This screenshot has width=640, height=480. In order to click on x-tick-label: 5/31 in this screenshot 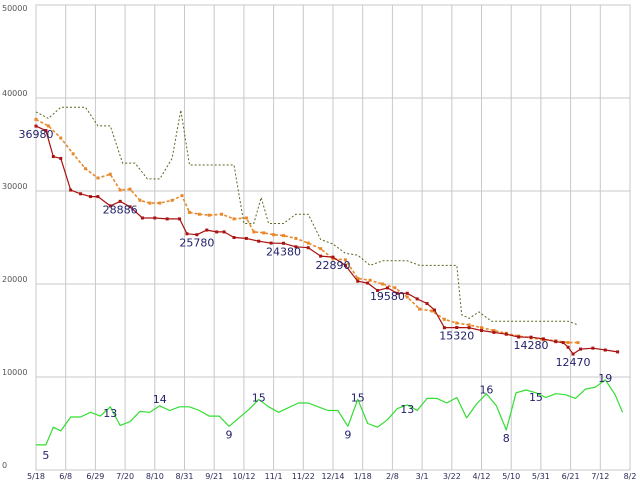, I will do `click(541, 476)`.